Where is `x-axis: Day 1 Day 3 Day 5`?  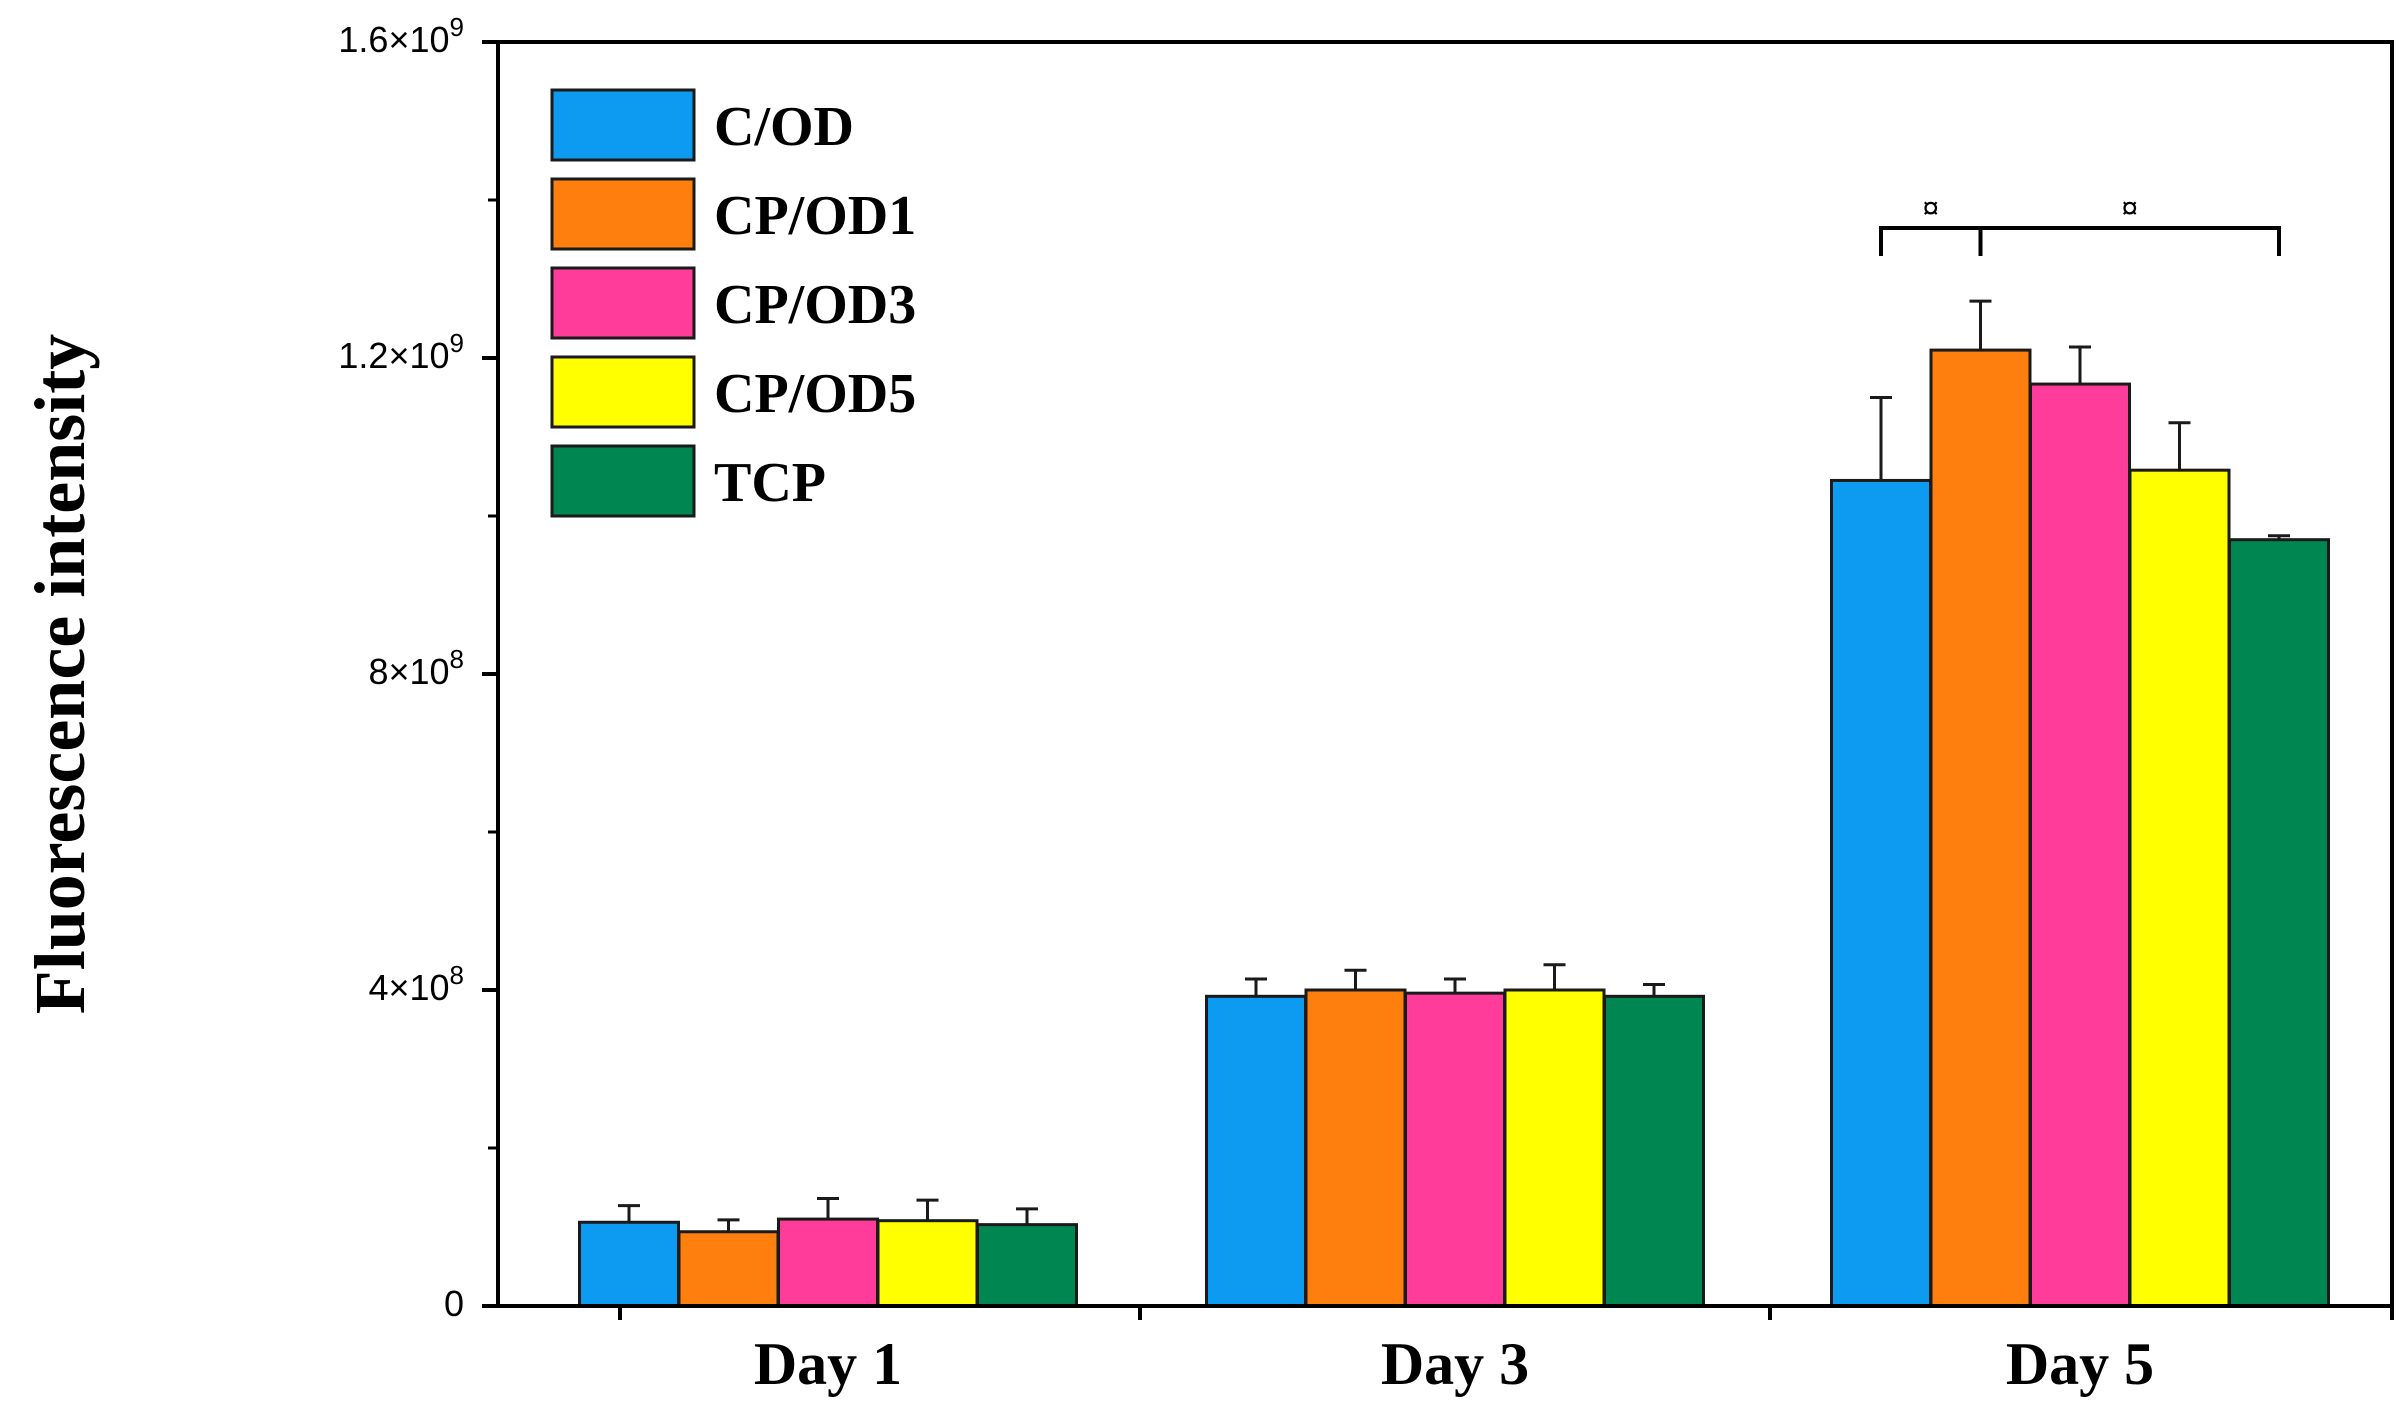
x-axis: Day 1 Day 3 Day 5 is located at coordinates (1506, 1351).